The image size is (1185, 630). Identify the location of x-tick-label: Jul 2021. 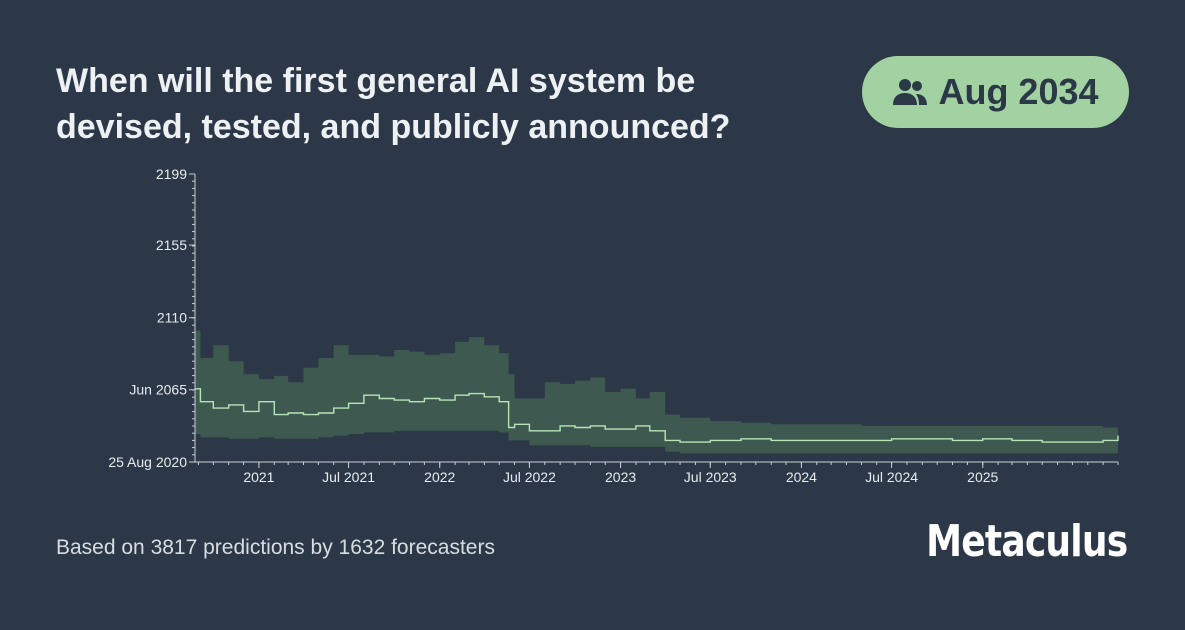
(348, 477).